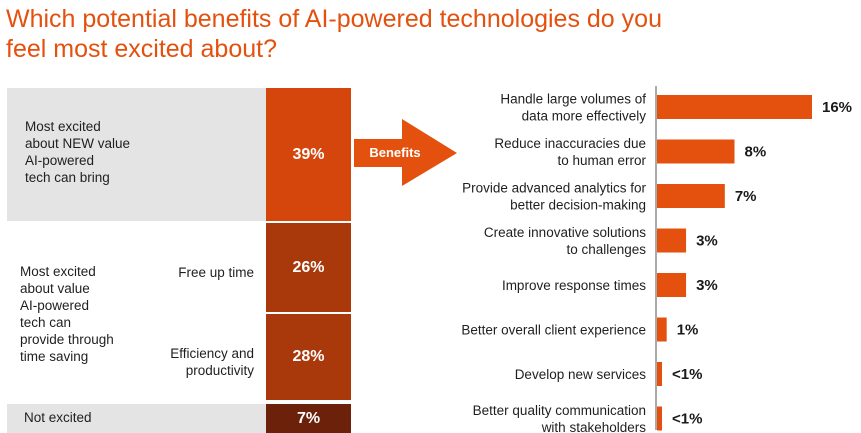 This screenshot has height=433, width=861. I want to click on category-label-line: Better overall client experience, so click(553, 330).